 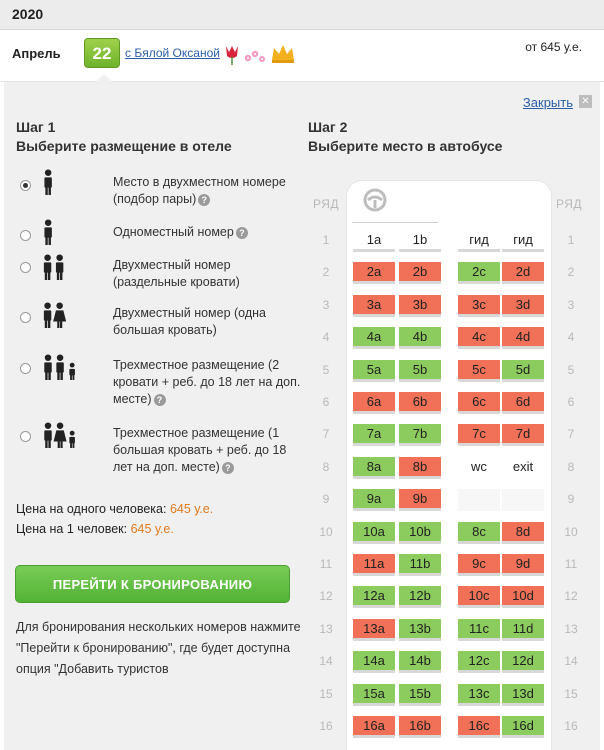 I want to click on tour-row: Апрель 22 с Бялой Оксаной от 645 у.е., so click(x=302, y=56).